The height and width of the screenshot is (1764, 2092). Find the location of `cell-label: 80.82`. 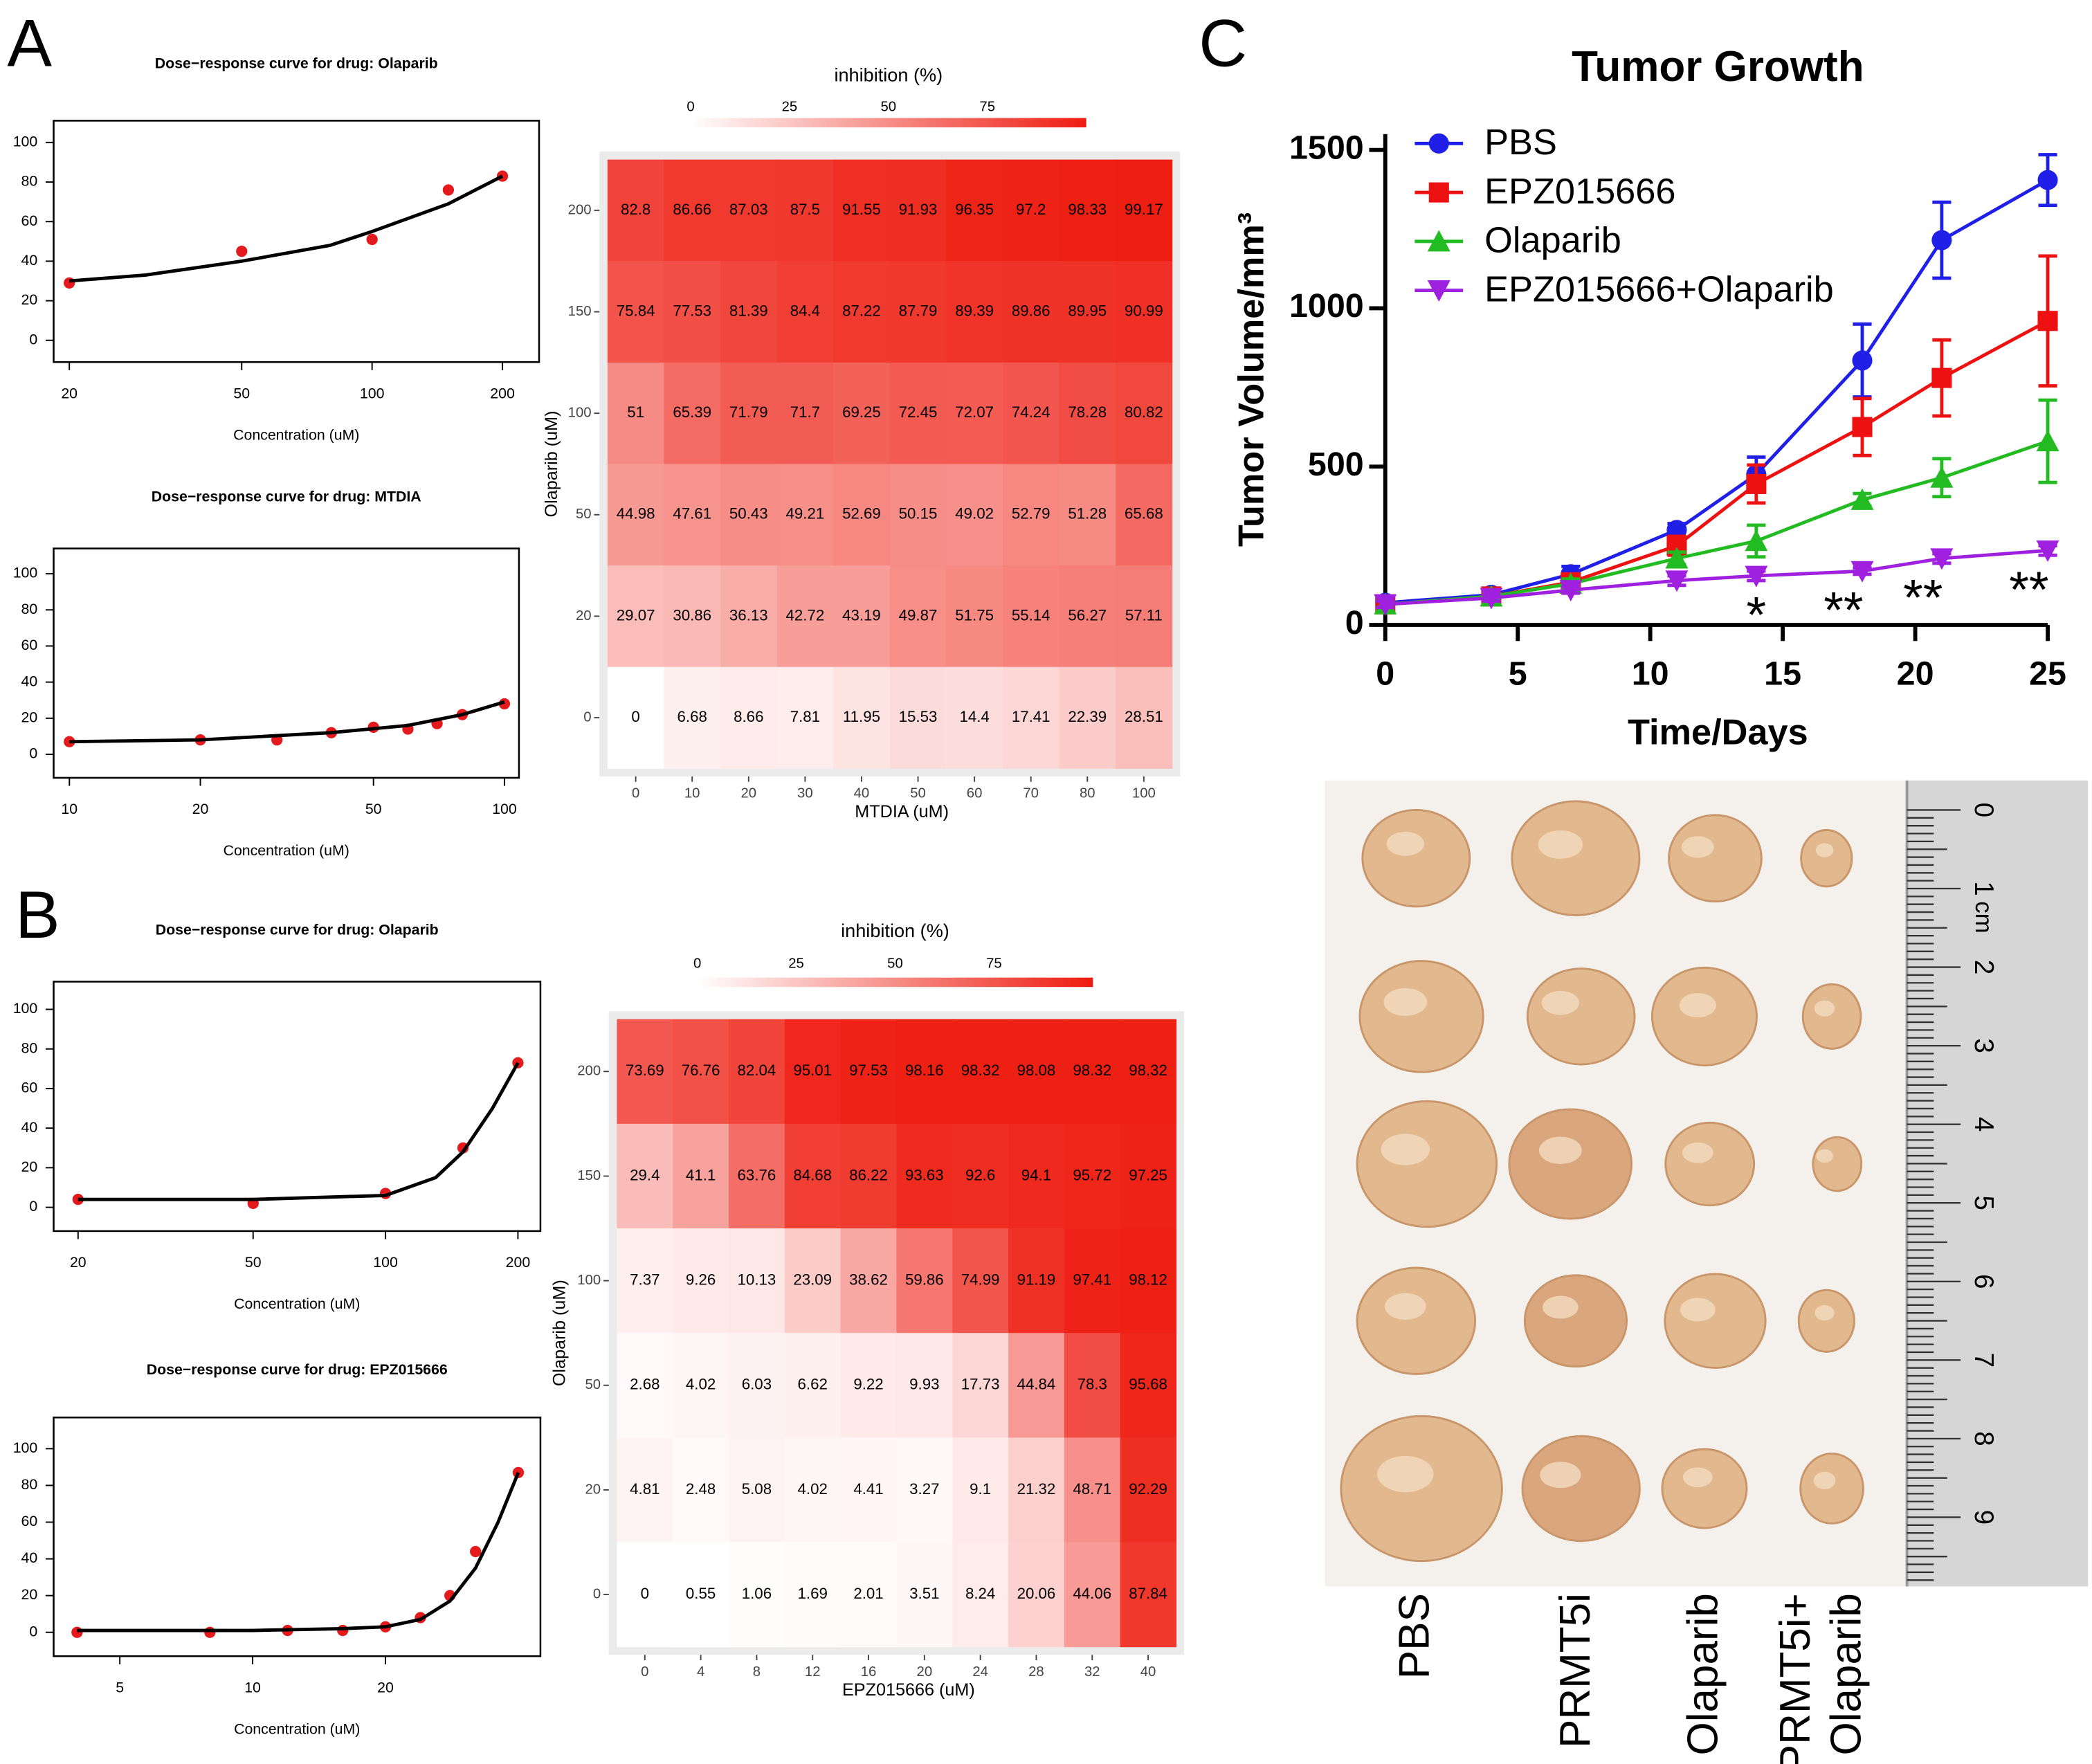

cell-label: 80.82 is located at coordinates (1144, 412).